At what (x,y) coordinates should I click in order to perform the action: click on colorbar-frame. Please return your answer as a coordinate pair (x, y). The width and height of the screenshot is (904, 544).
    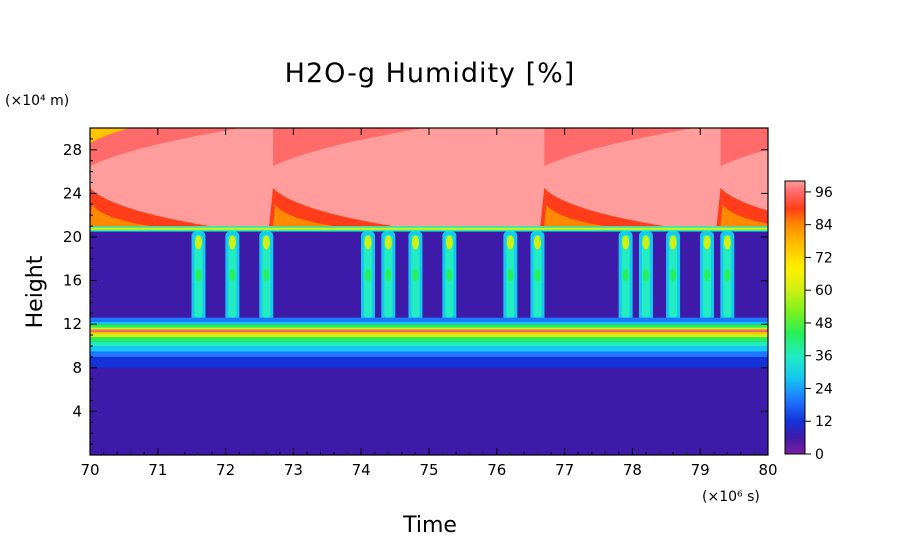
    Looking at the image, I should click on (795, 317).